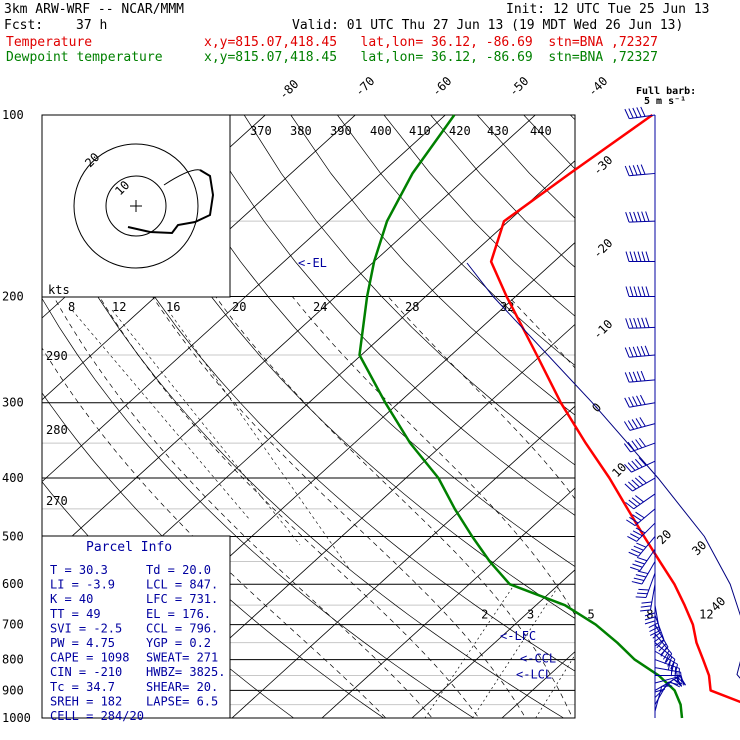  What do you see at coordinates (16, 718) in the screenshot?
I see `pressure-tick-label: 1000` at bounding box center [16, 718].